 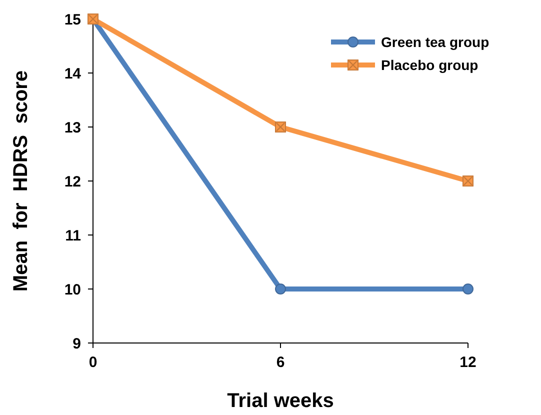 I want to click on x-tick-label: 0, so click(x=93, y=362).